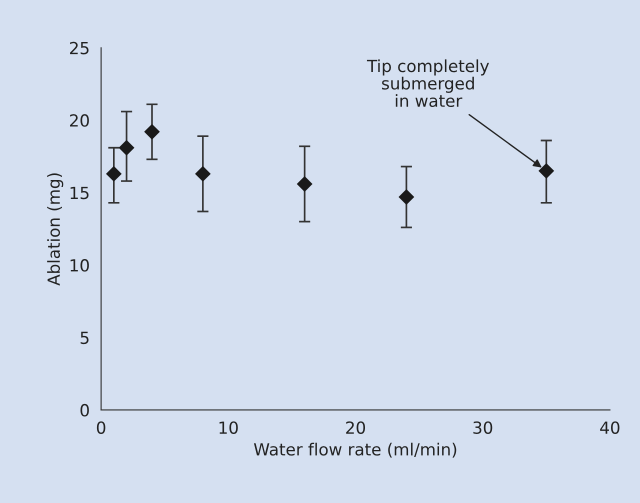 This screenshot has width=640, height=503. Describe the element at coordinates (101, 427) in the screenshot. I see `x-tick-label: 0` at that location.